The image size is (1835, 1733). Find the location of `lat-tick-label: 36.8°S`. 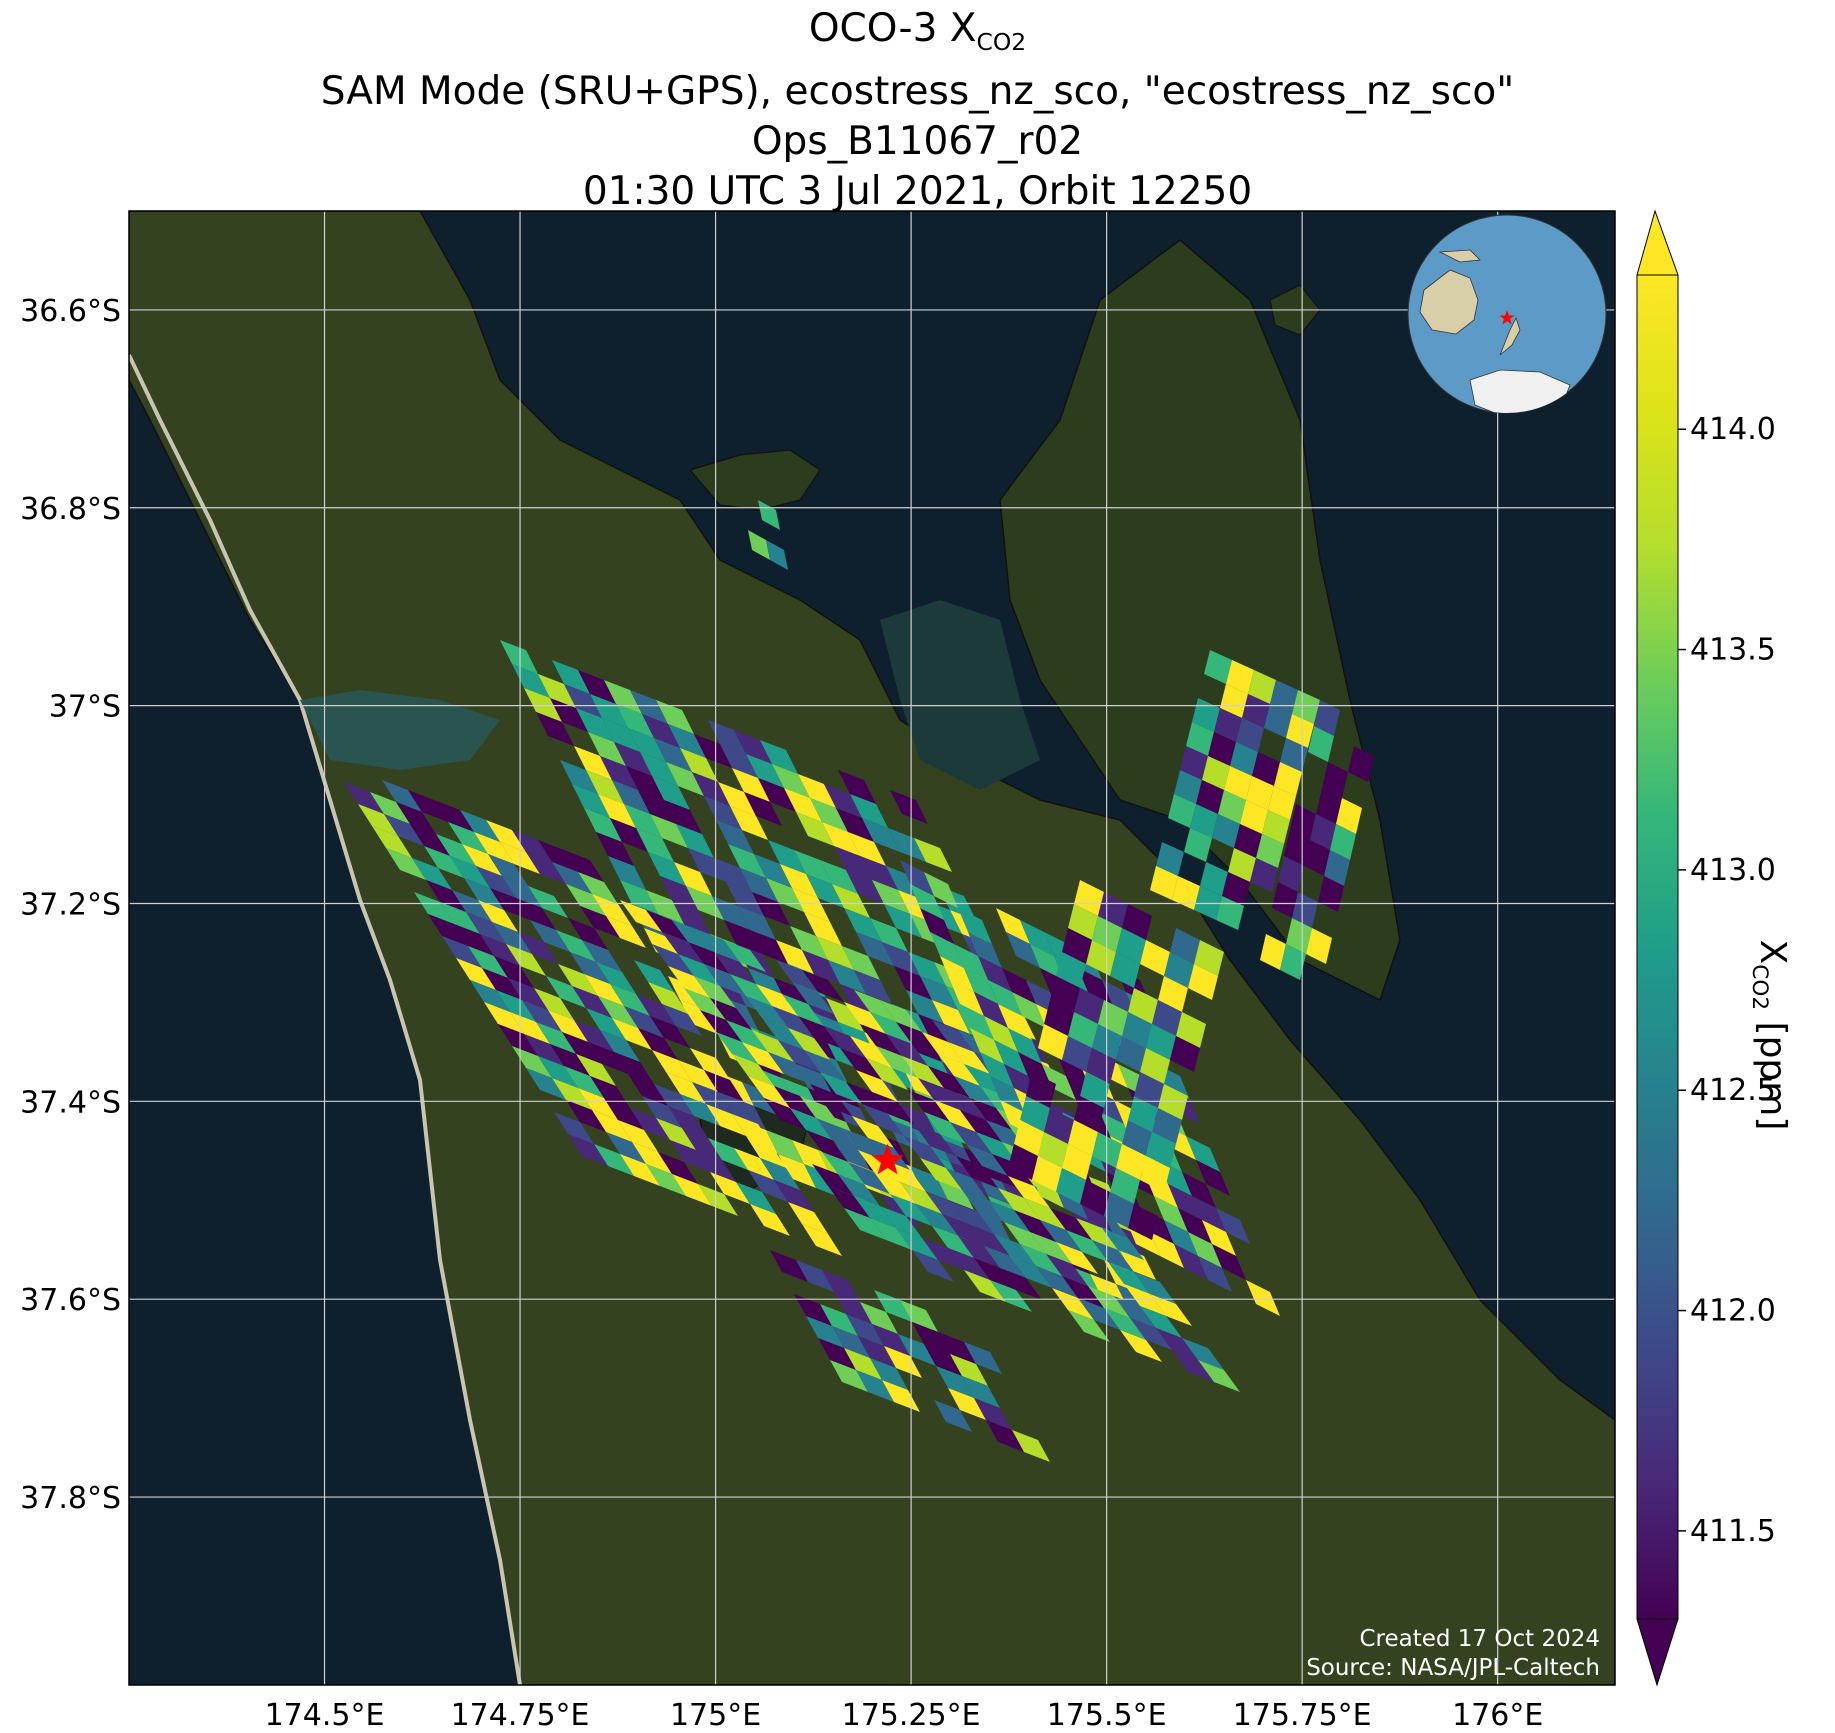

lat-tick-label: 36.8°S is located at coordinates (70, 509).